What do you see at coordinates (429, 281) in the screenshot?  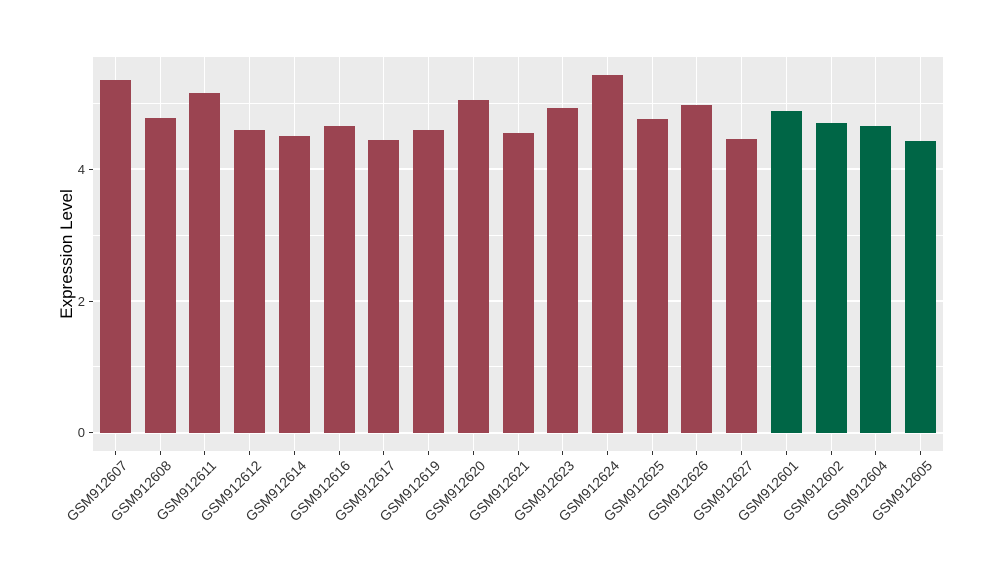 I see `bar-GSM912619` at bounding box center [429, 281].